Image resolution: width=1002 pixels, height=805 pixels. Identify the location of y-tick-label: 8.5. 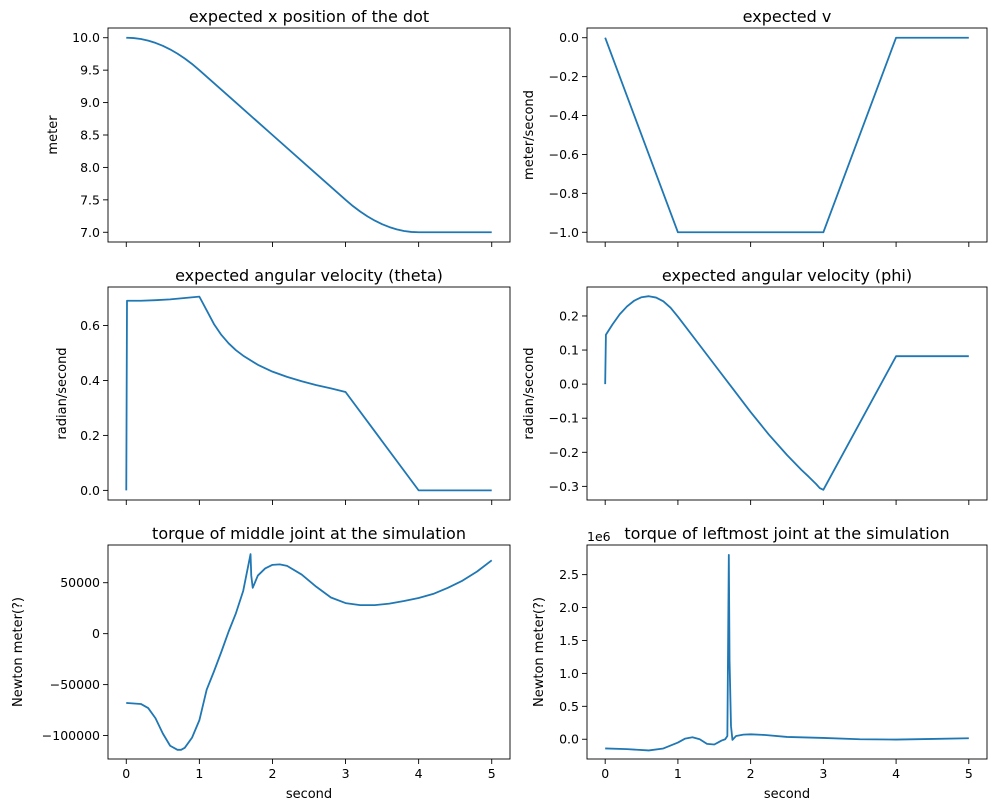
(90, 135).